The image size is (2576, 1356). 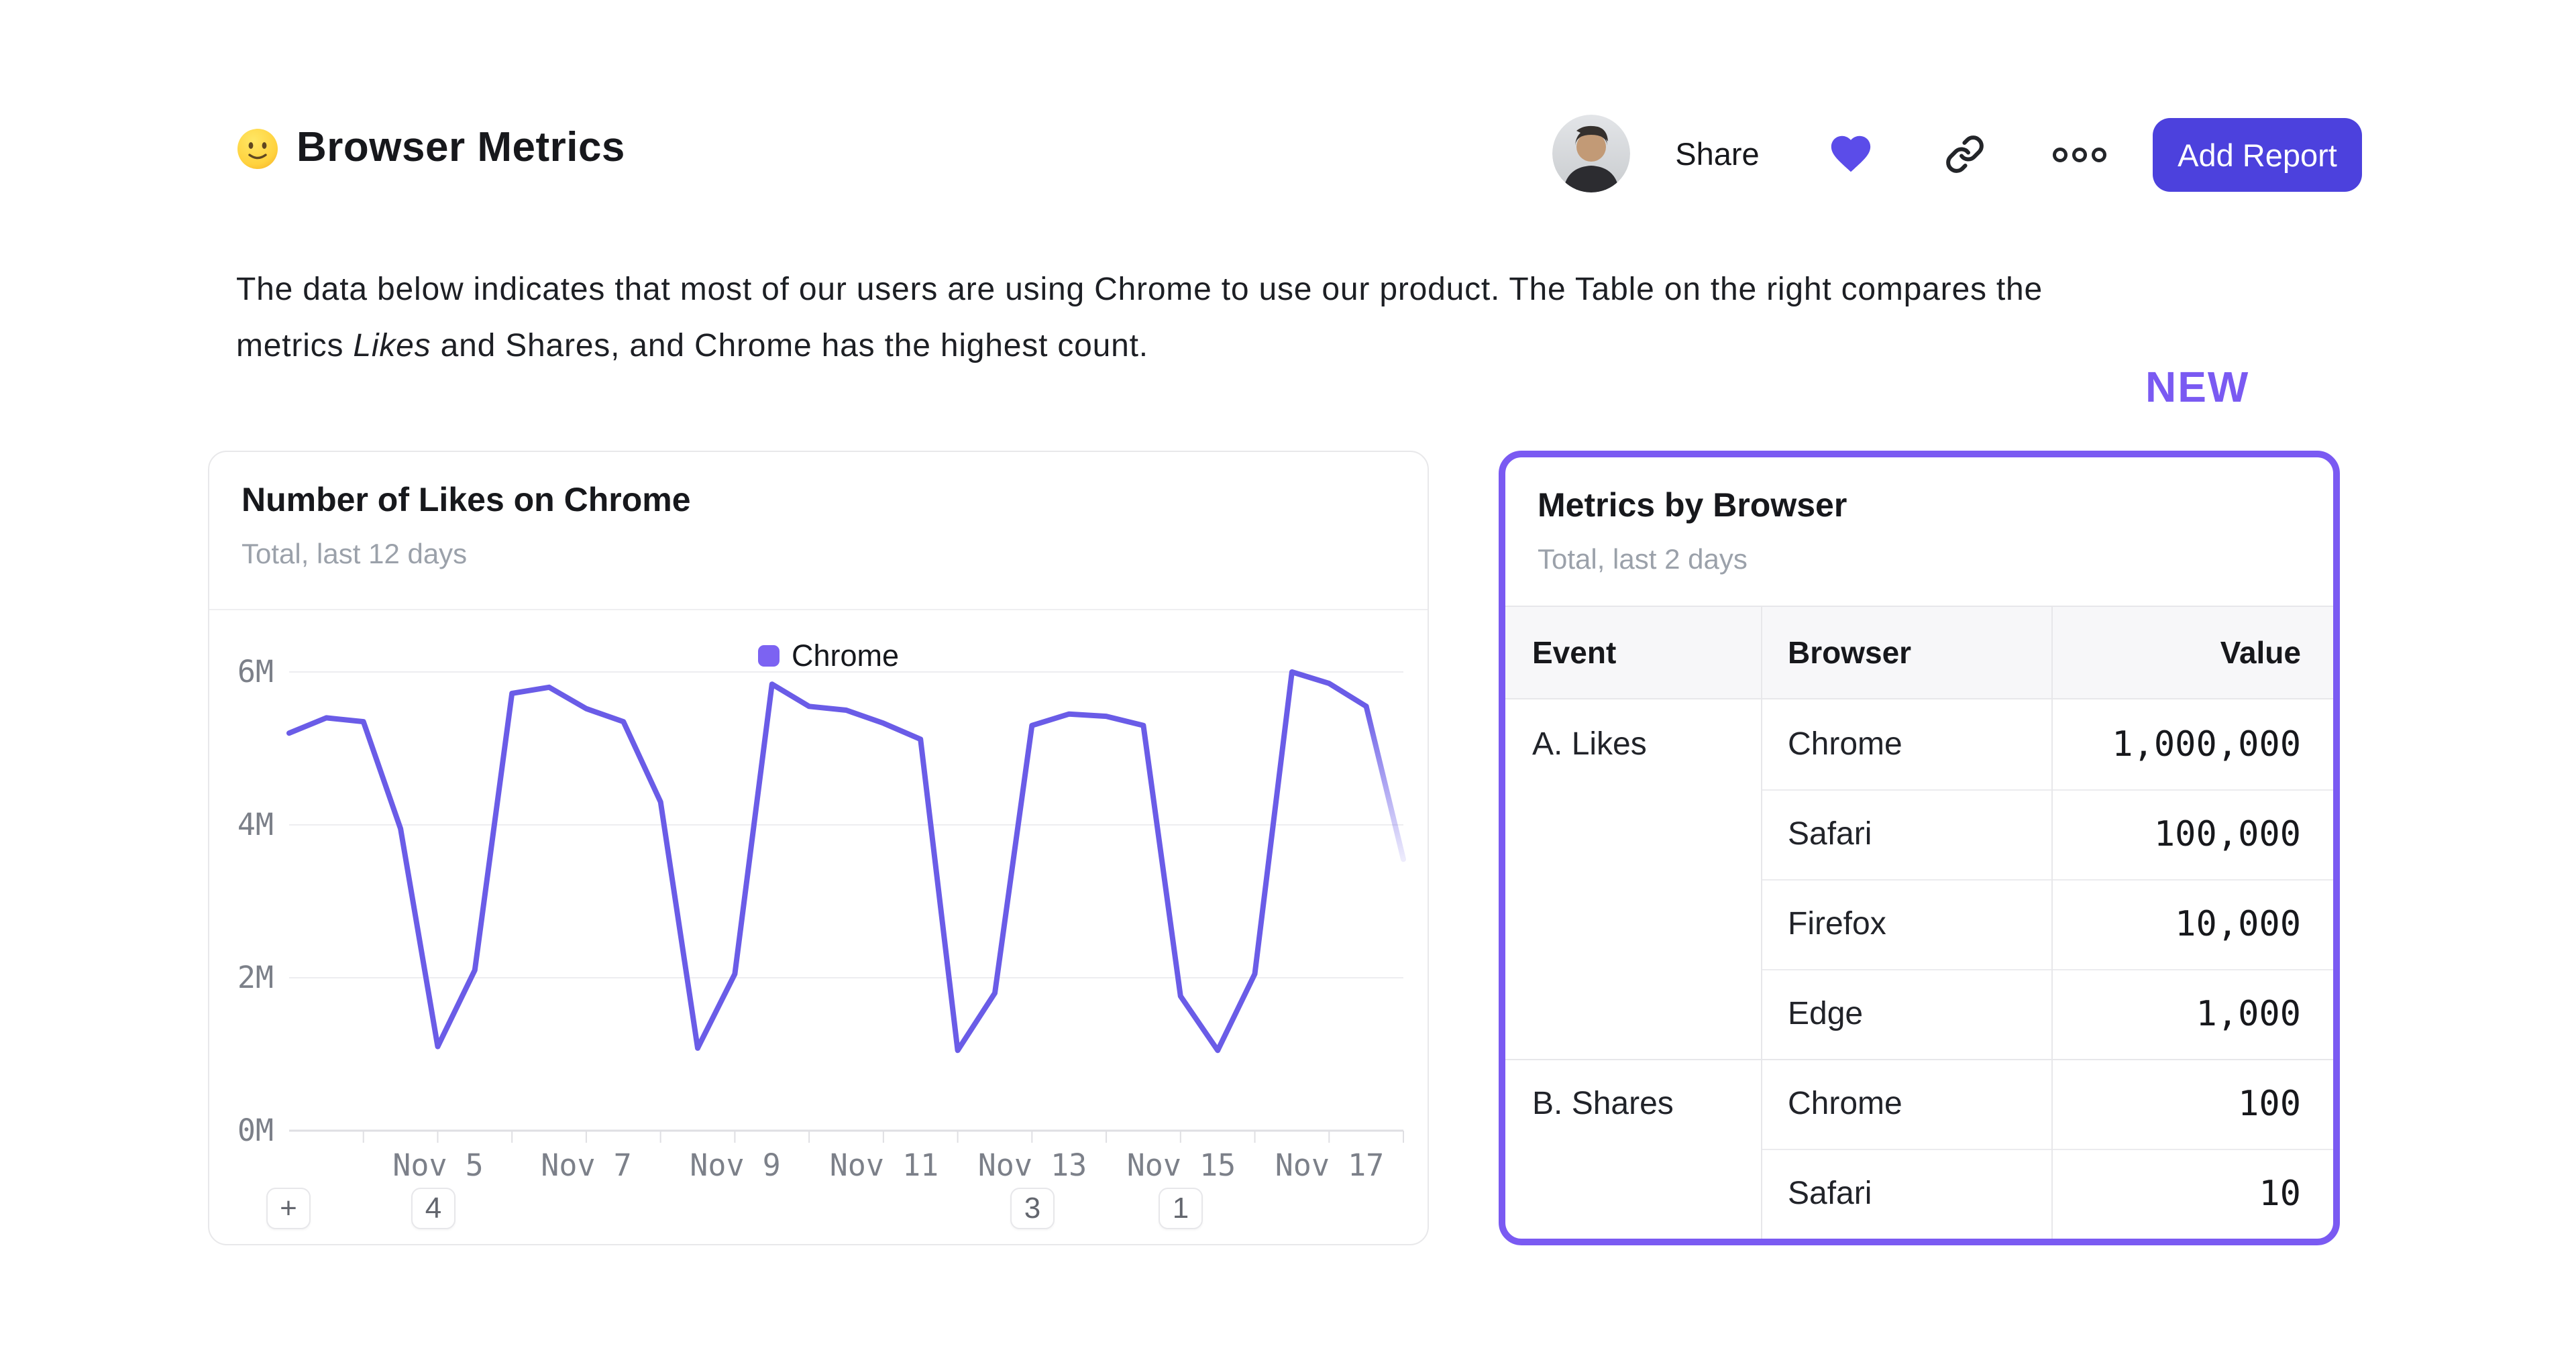 I want to click on ellipsis-icon, so click(x=2079, y=155).